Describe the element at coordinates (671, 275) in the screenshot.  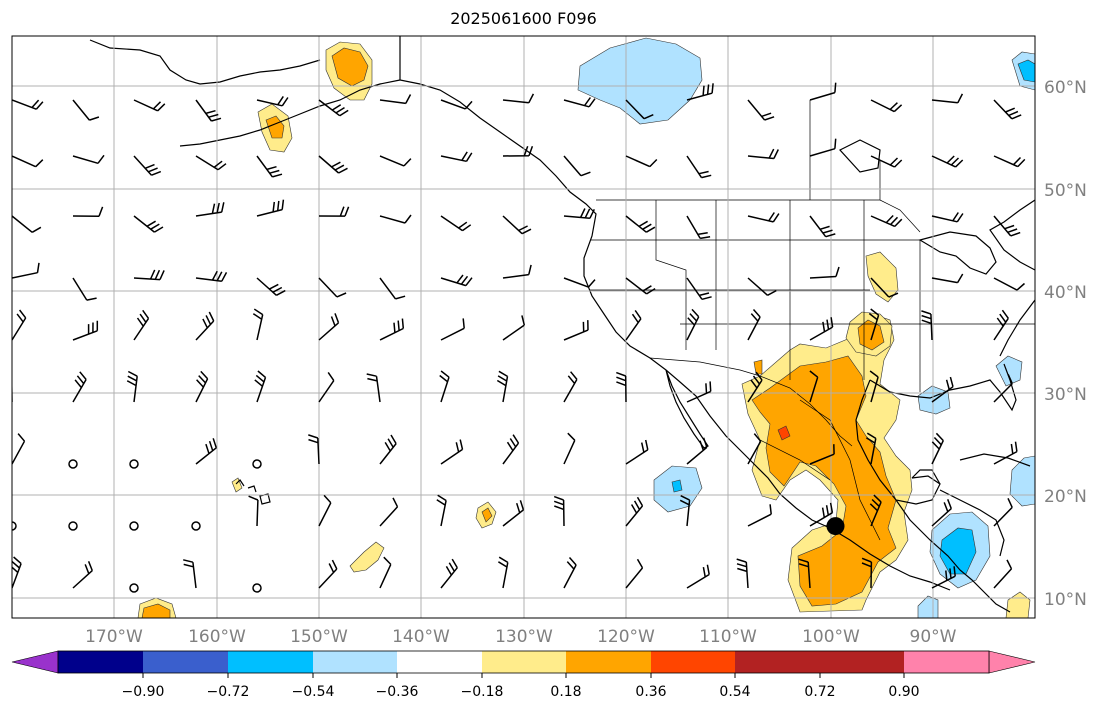
I see `border-states-v1` at that location.